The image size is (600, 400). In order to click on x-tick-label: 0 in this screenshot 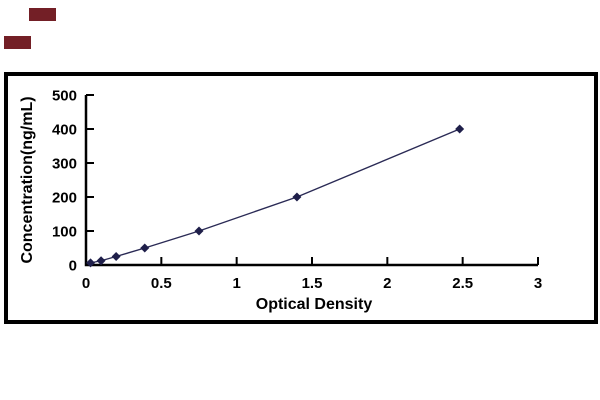, I will do `click(86, 283)`.